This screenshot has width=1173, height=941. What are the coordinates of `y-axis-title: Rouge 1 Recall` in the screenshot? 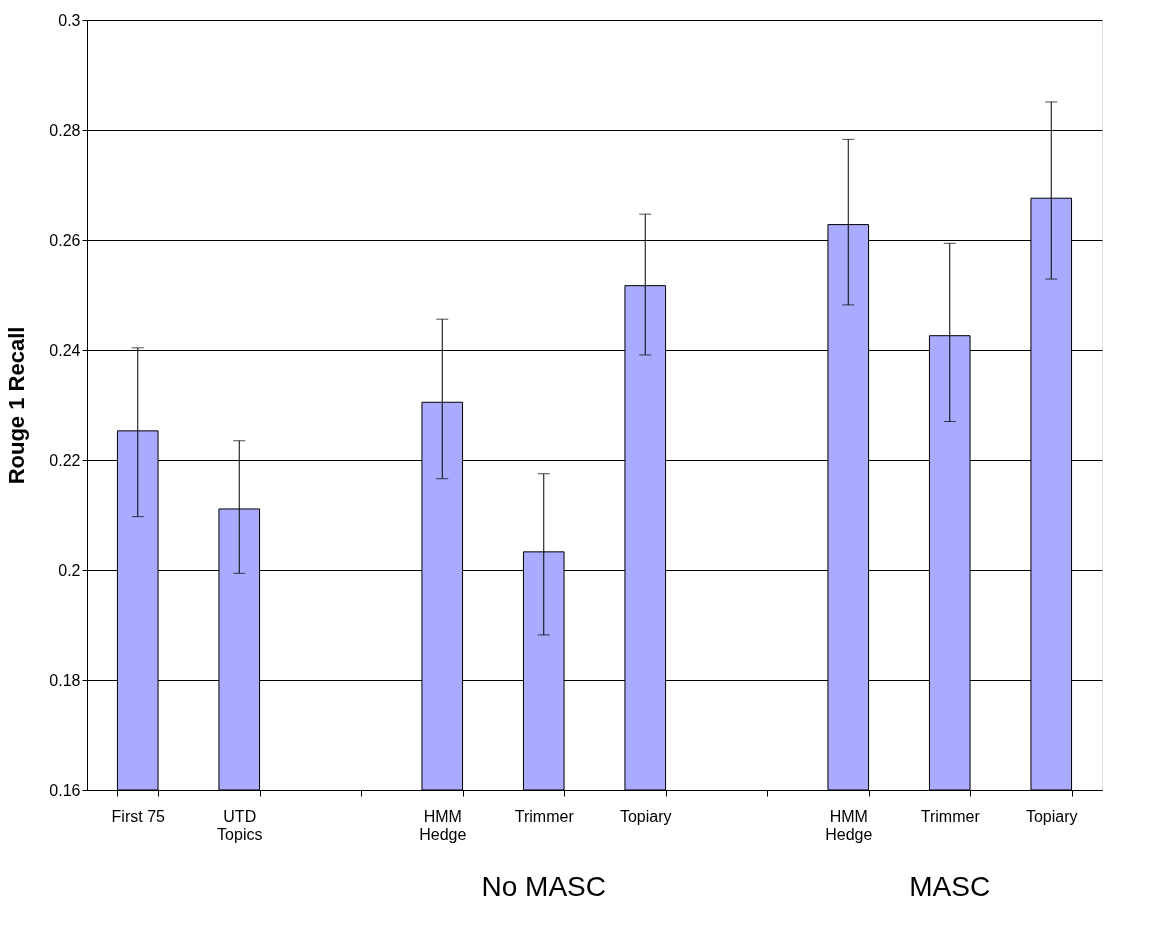 It's located at (17, 405).